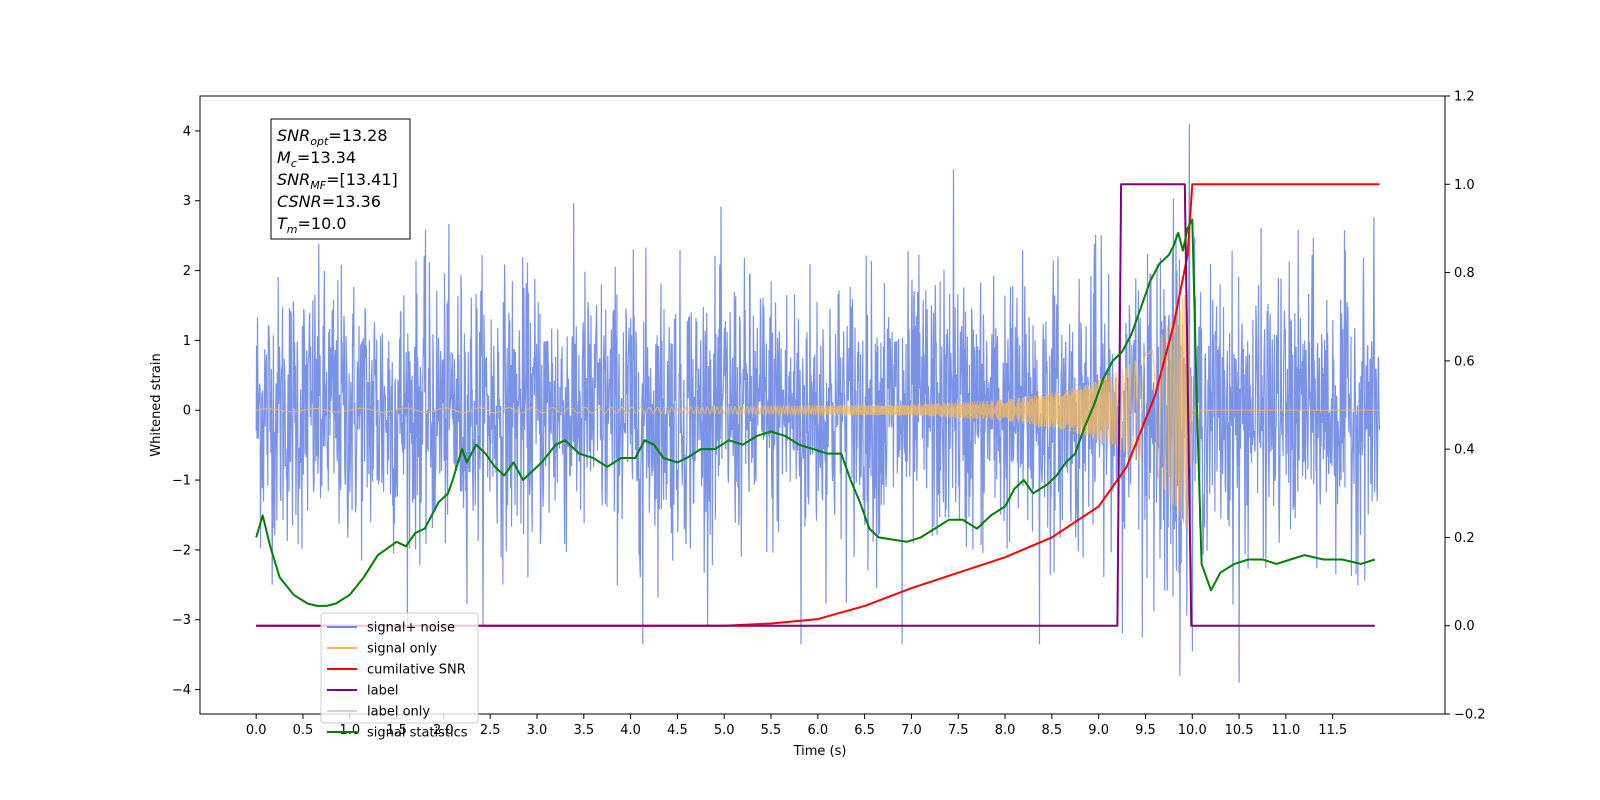 This screenshot has width=1600, height=800. I want to click on x-tick-label: 5.5, so click(771, 730).